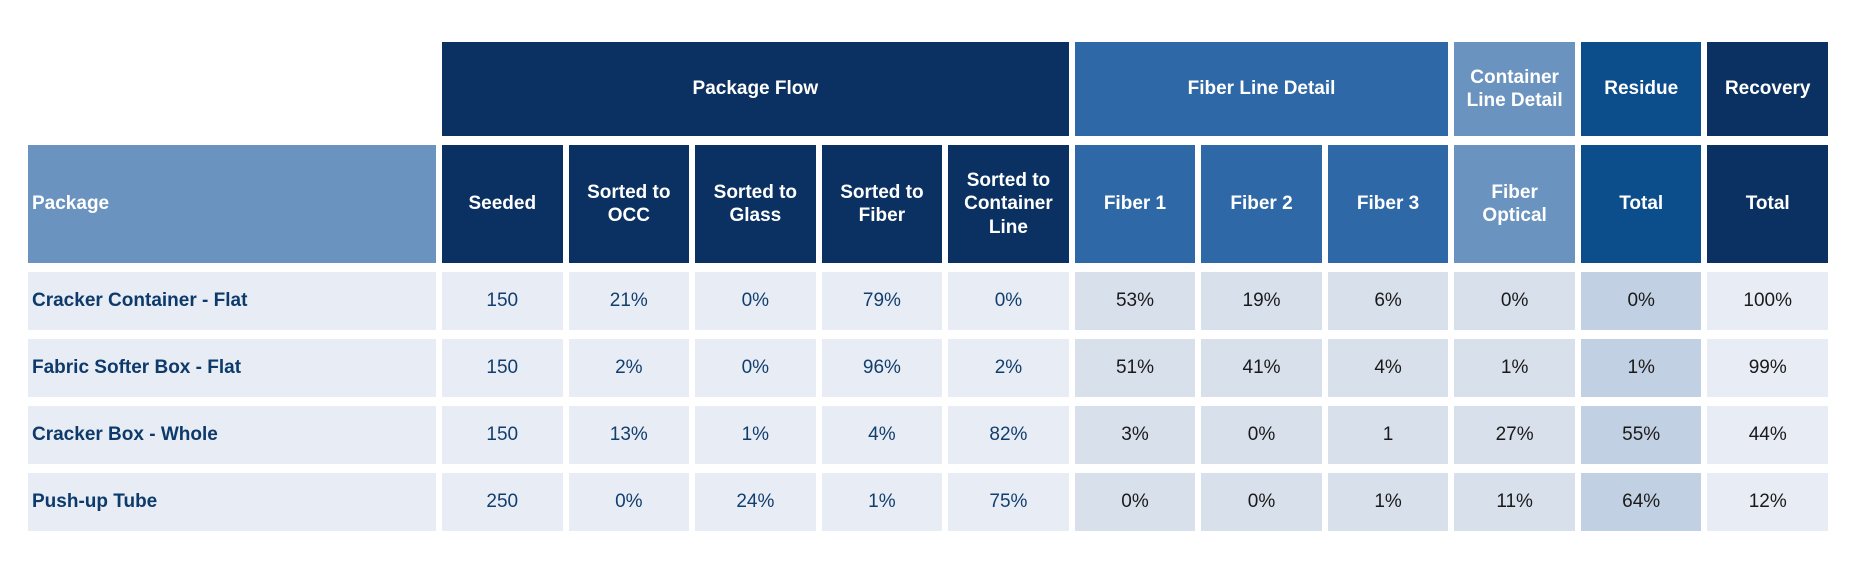  Describe the element at coordinates (232, 502) in the screenshot. I see `row-package-name: Push-up Tube` at that location.